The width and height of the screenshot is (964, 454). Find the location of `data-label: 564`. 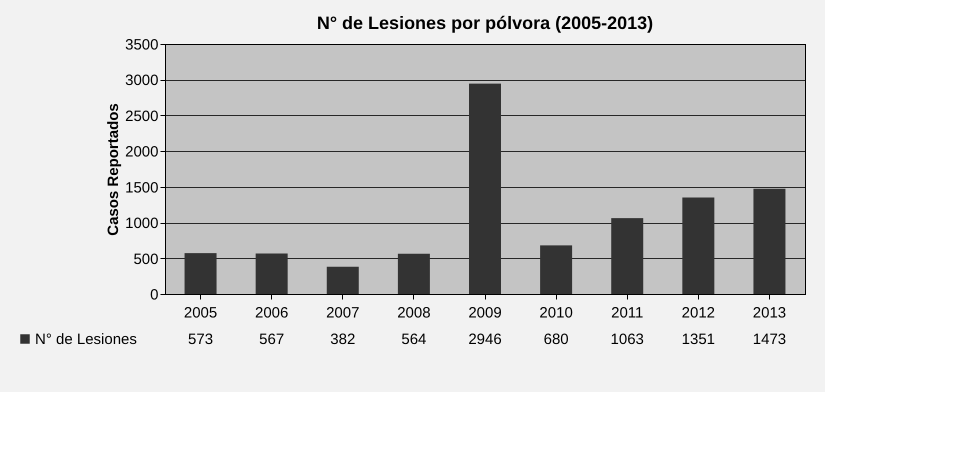

data-label: 564 is located at coordinates (413, 339).